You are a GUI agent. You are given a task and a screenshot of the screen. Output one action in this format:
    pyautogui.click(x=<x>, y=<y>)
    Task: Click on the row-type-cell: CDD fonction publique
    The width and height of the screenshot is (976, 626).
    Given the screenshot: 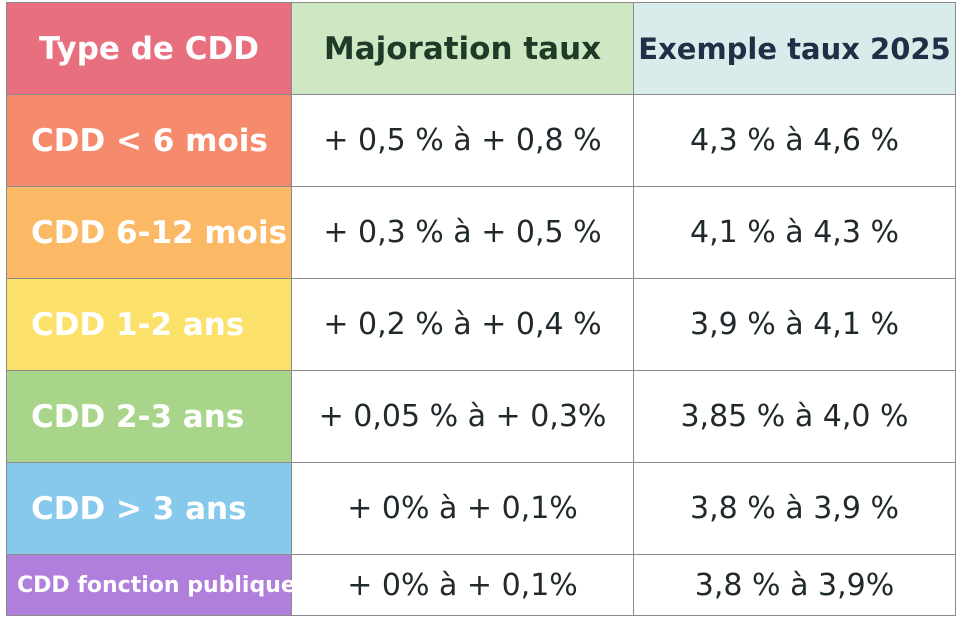 What is the action you would take?
    pyautogui.click(x=151, y=585)
    